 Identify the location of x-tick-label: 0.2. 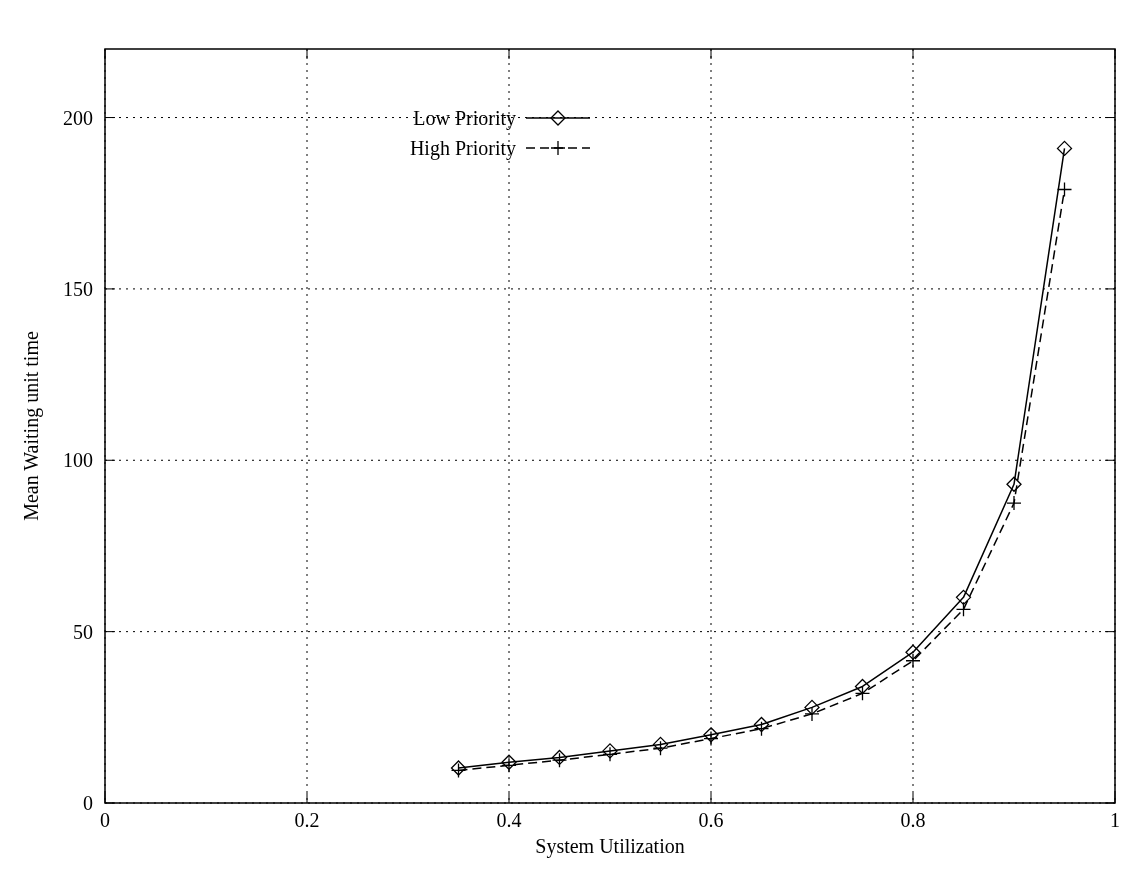
(307, 820).